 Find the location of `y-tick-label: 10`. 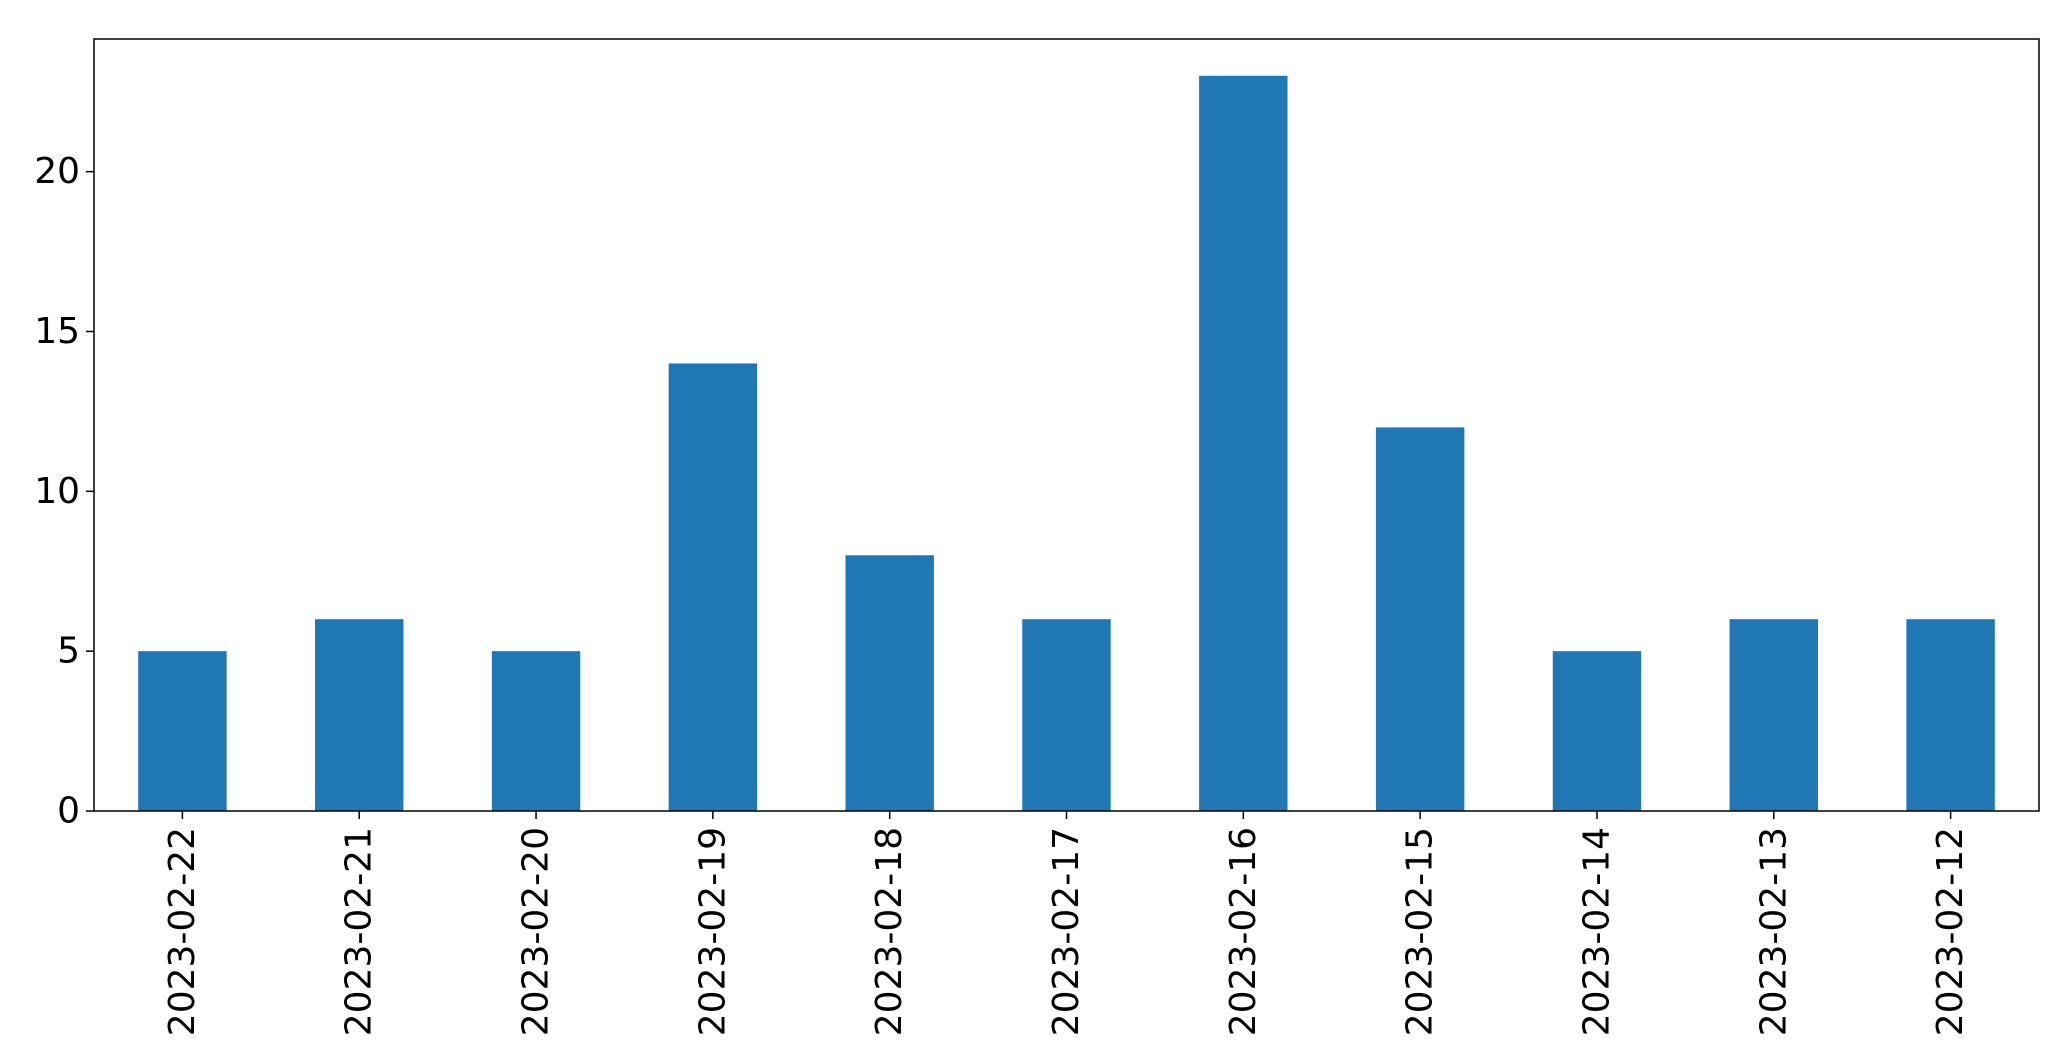

y-tick-label: 10 is located at coordinates (57, 491).